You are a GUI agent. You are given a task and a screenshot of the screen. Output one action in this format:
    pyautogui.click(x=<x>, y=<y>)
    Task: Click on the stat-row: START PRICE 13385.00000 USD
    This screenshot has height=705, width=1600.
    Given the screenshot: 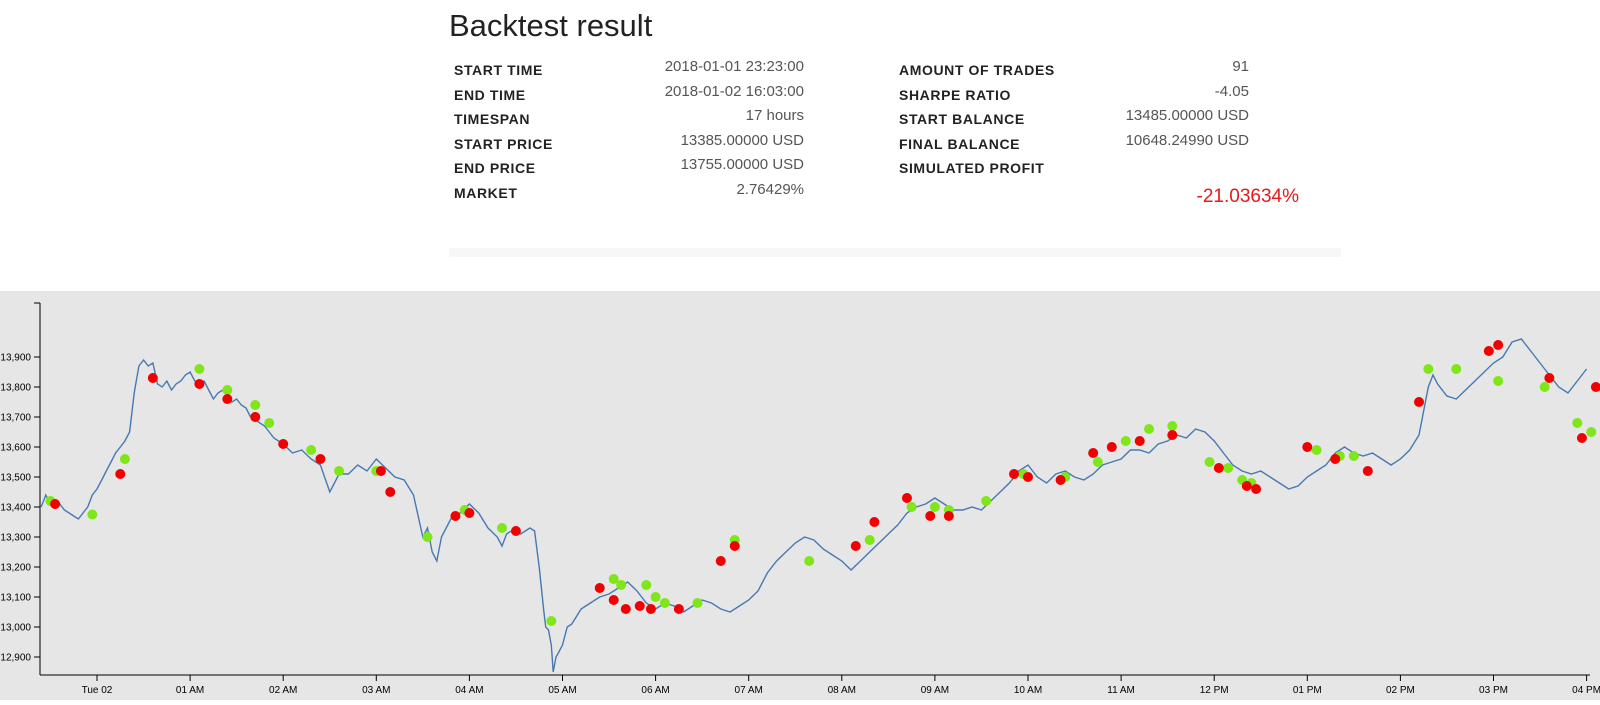 What is the action you would take?
    pyautogui.click(x=629, y=144)
    